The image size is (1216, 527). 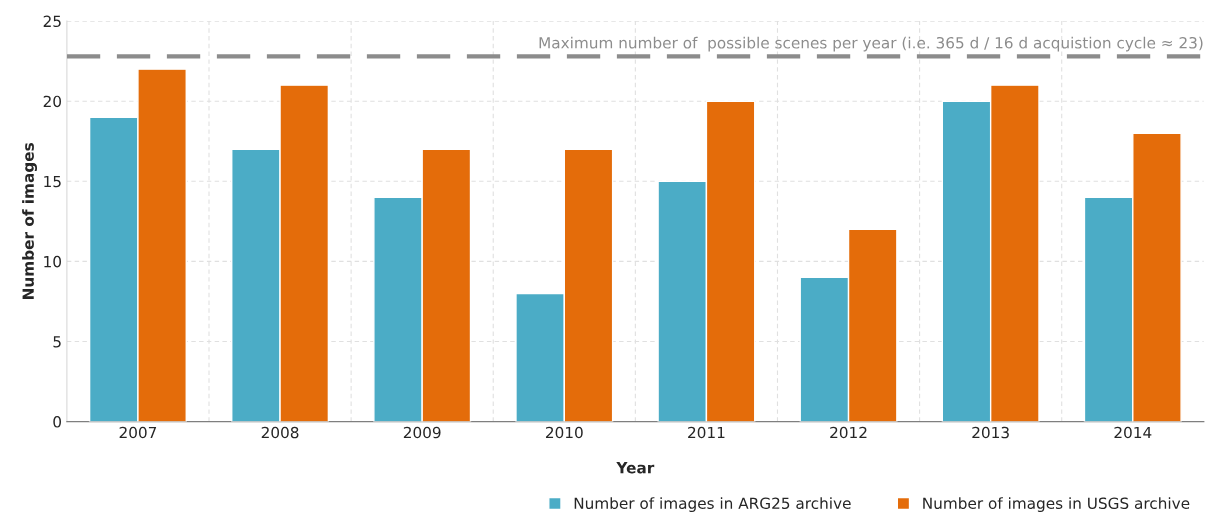 I want to click on y-tick-label: 10, so click(x=52, y=261).